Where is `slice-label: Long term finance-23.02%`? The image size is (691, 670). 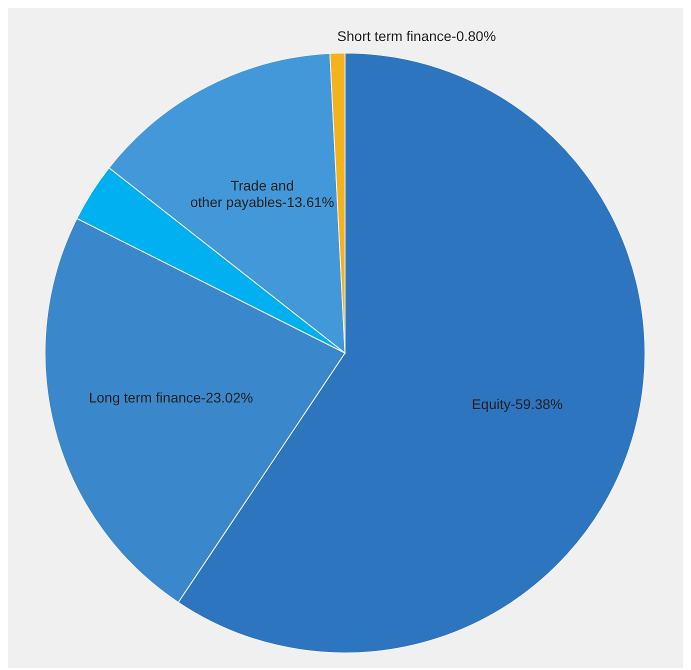 slice-label: Long term finance-23.02% is located at coordinates (171, 398).